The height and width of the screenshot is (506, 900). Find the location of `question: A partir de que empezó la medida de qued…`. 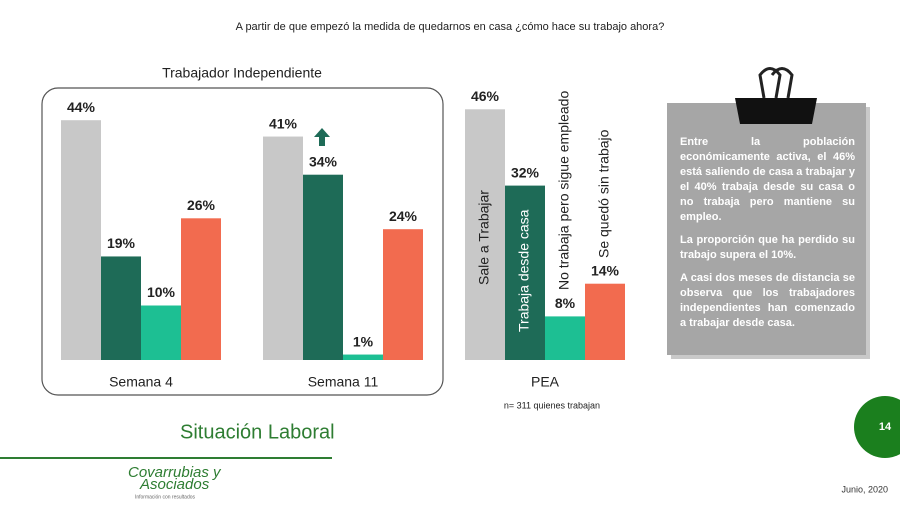

question: A partir de que empezó la medida de qued… is located at coordinates (450, 27).